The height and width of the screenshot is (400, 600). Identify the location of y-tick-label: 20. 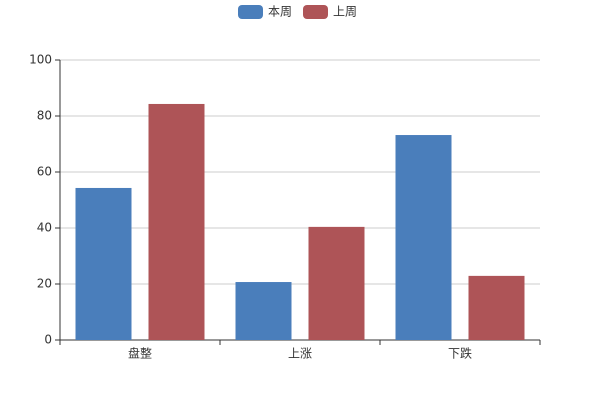
(44, 284).